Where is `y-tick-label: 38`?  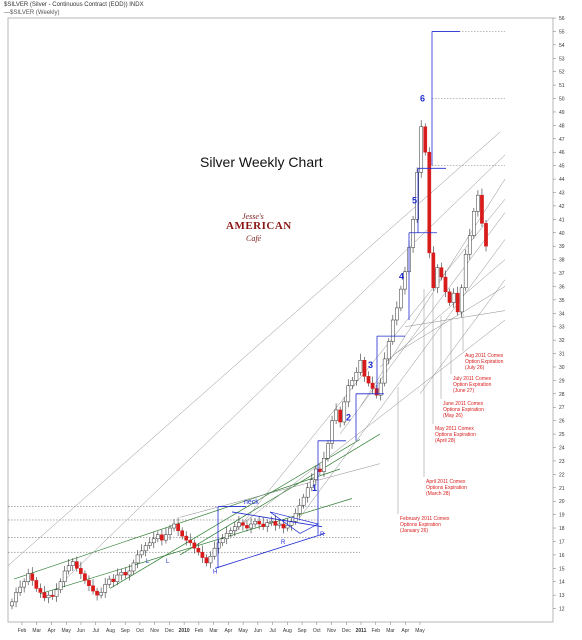 y-tick-label: 38 is located at coordinates (562, 261).